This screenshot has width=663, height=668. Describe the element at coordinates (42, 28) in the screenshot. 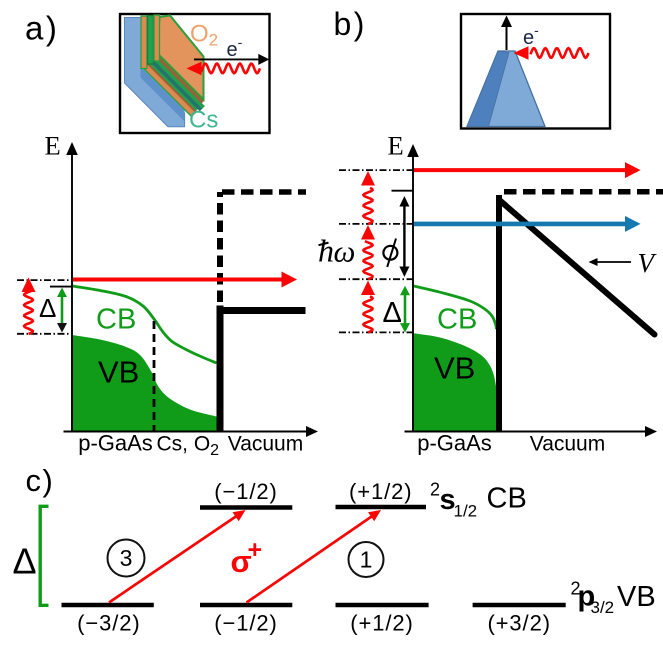

I see `svg-text: a)` at that location.